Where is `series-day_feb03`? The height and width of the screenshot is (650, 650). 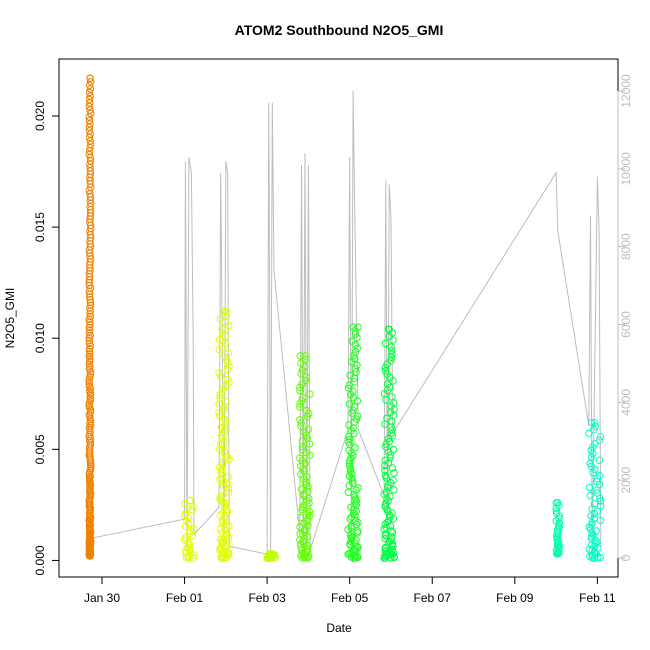
series-day_feb03 is located at coordinates (271, 556).